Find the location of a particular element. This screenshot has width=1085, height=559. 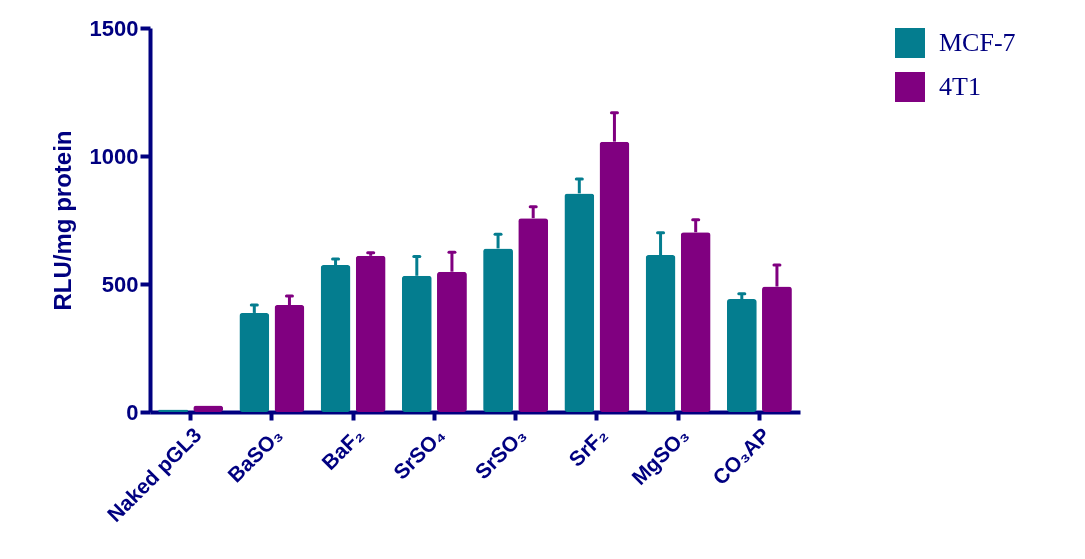

legend-label: MCF-7 is located at coordinates (977, 42).